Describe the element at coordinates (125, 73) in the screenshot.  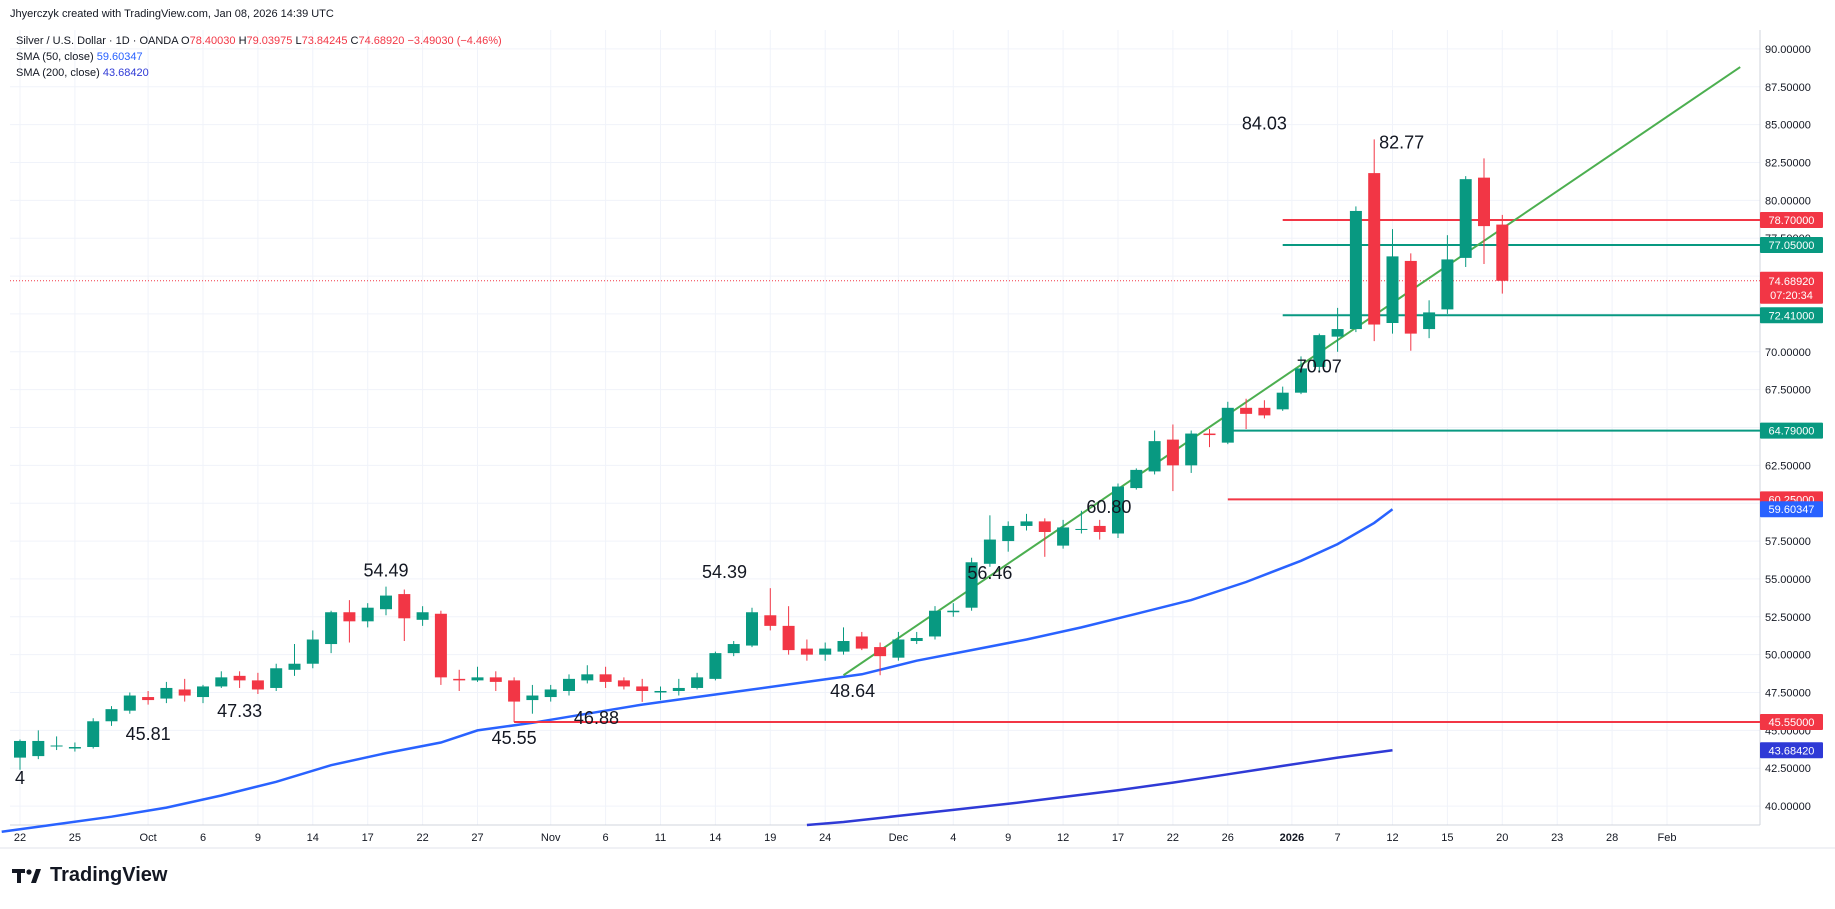
I see `sma200-value: 43.68420` at that location.